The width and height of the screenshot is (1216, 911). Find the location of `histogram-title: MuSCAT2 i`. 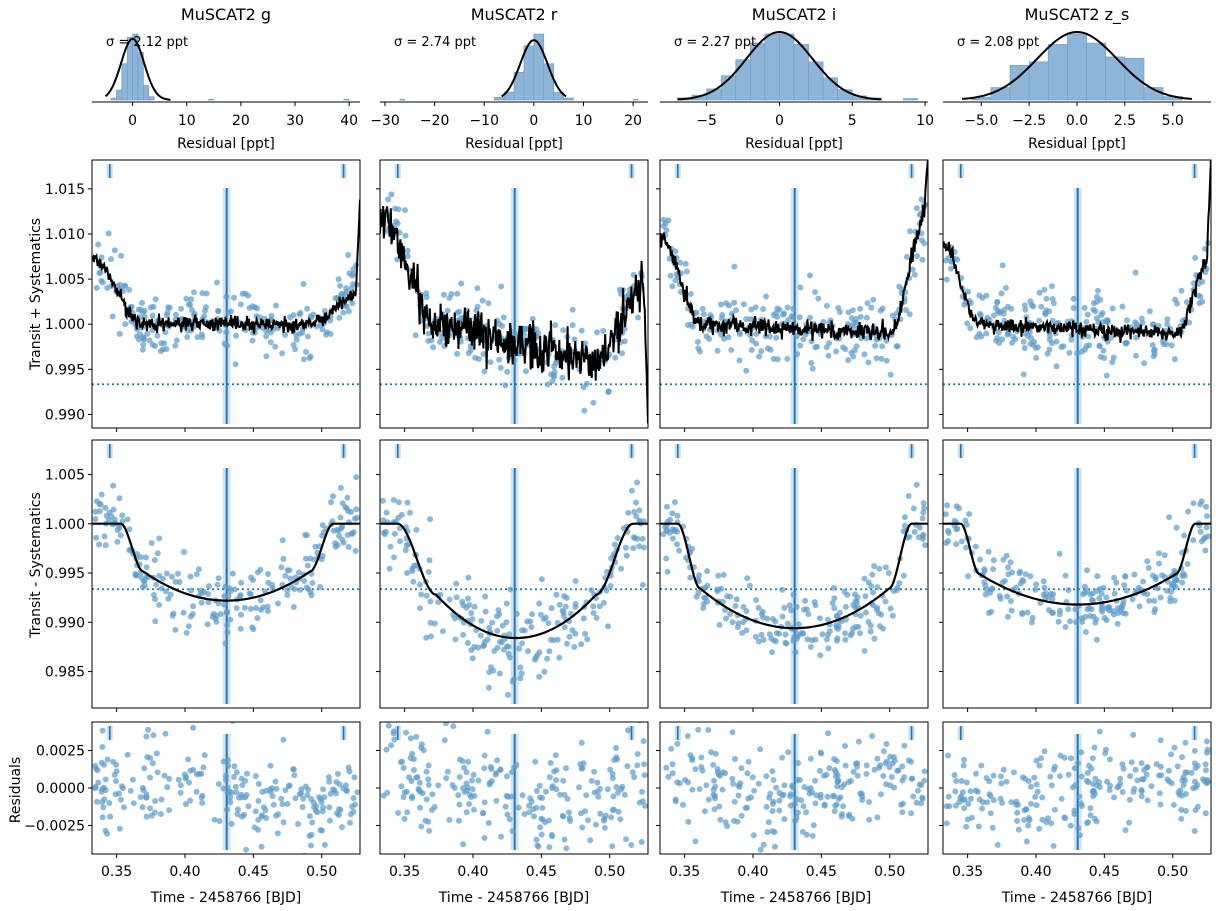

histogram-title: MuSCAT2 i is located at coordinates (794, 14).